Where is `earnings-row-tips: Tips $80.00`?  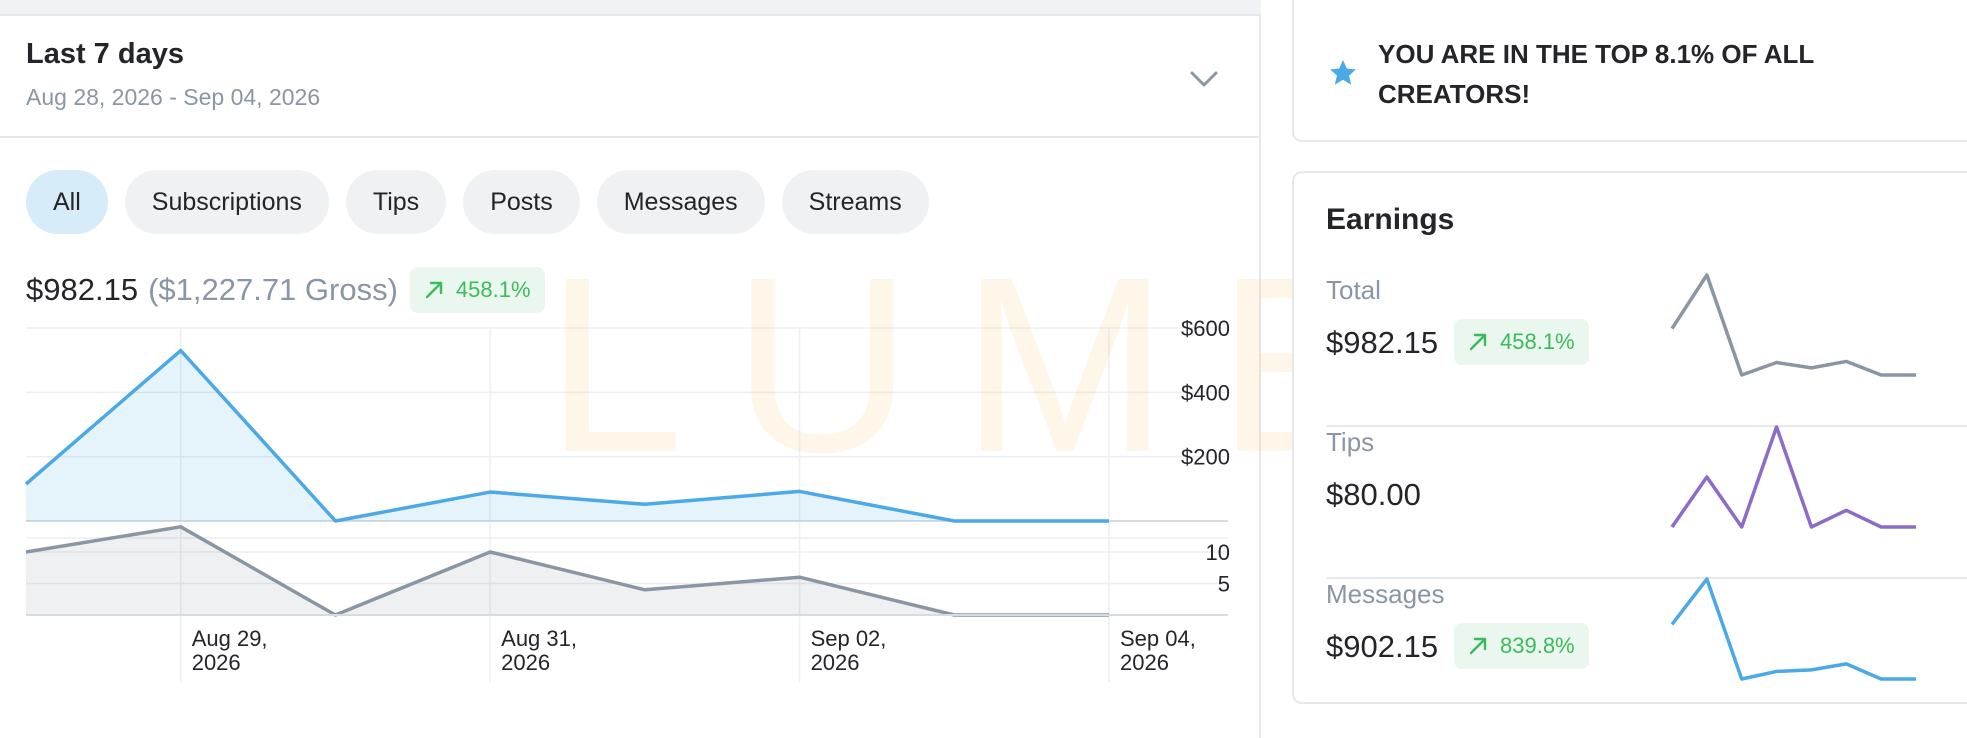
earnings-row-tips: Tips $80.00 is located at coordinates (1646, 502).